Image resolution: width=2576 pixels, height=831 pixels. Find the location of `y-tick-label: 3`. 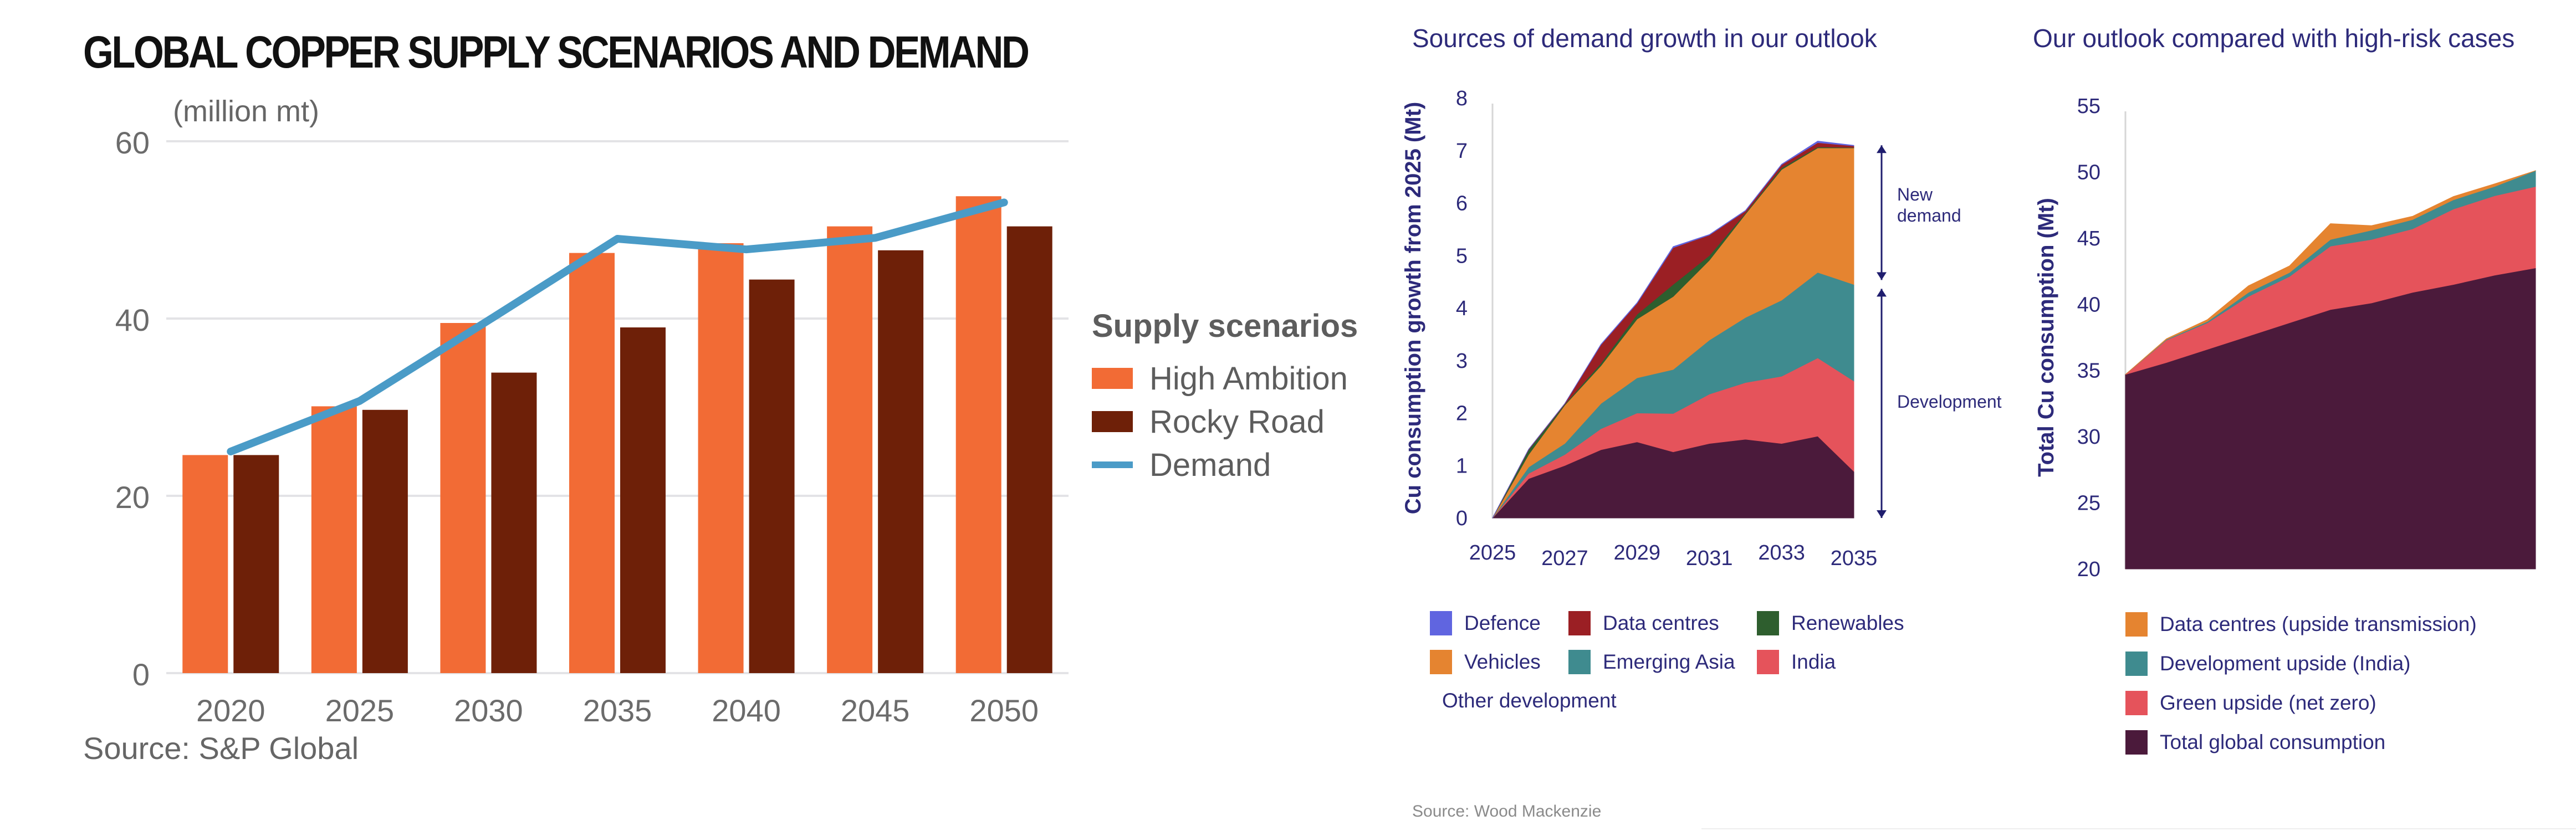

y-tick-label: 3 is located at coordinates (1462, 361).